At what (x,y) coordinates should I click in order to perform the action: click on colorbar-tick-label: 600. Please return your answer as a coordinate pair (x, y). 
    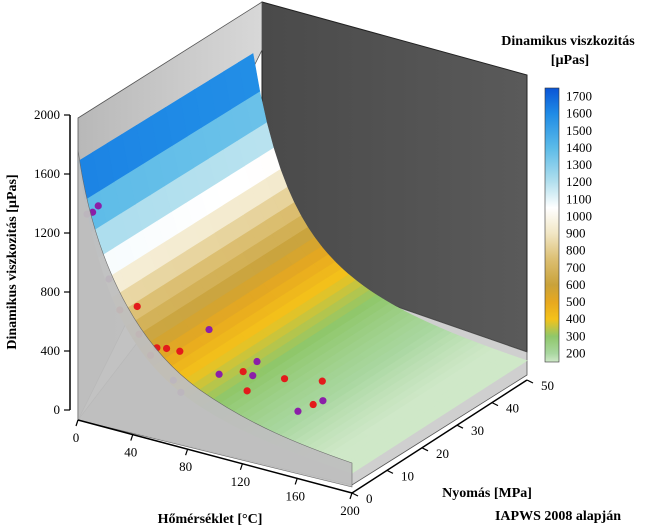
    Looking at the image, I should click on (576, 284).